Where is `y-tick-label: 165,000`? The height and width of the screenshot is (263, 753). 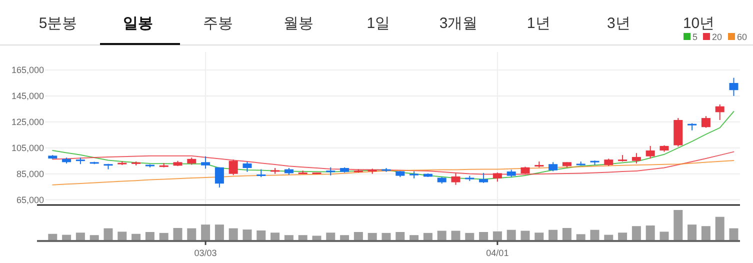
y-tick-label: 165,000 is located at coordinates (27, 70).